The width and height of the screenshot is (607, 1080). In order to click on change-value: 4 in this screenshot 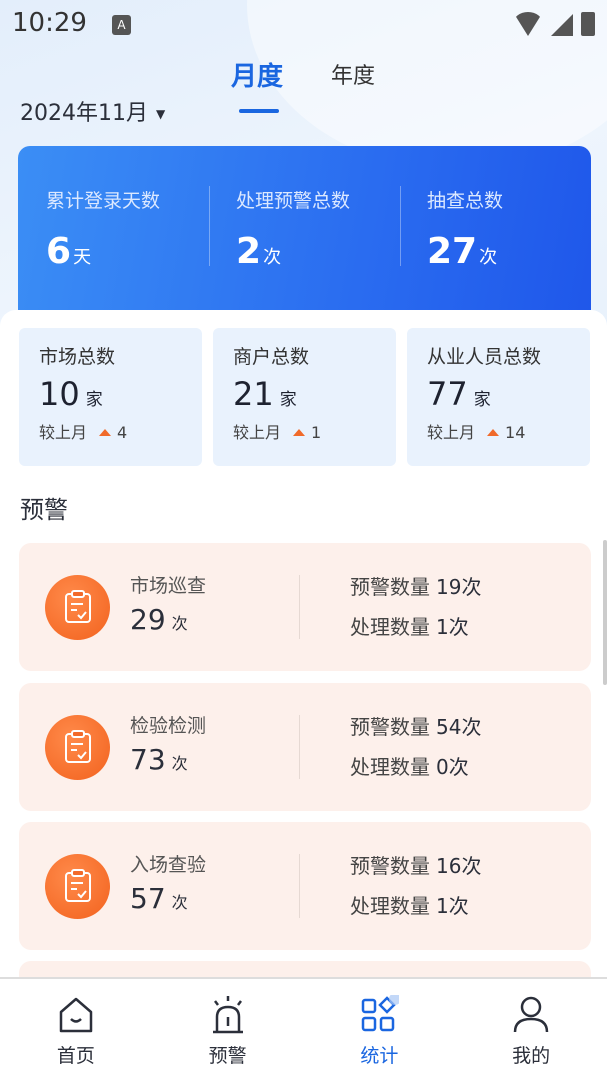, I will do `click(122, 432)`.